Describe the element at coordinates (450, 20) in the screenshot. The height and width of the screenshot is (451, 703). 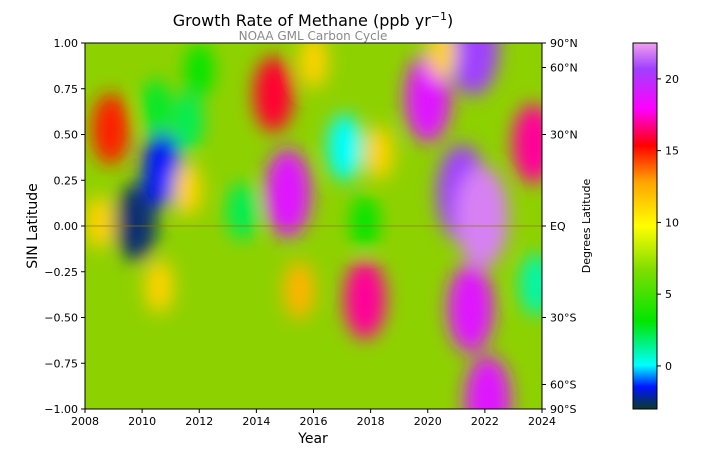
I see `chart-title-suffix: )` at that location.